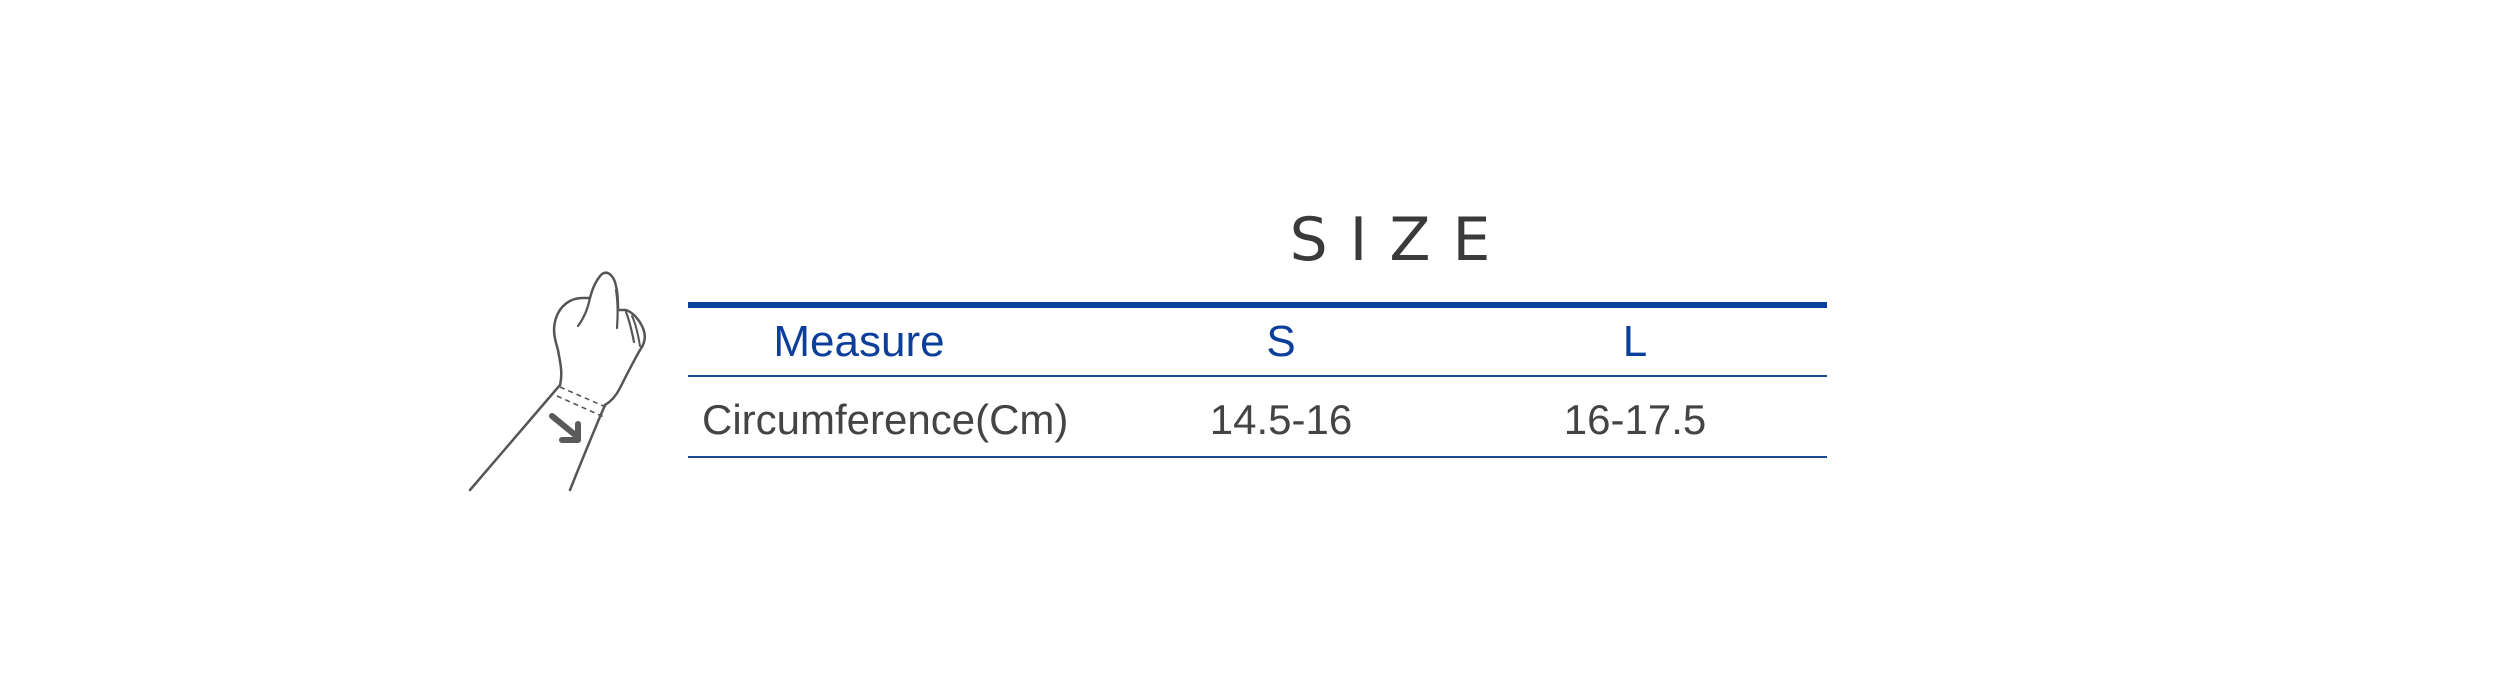 The width and height of the screenshot is (2499, 675). I want to click on table-bottom-rule, so click(1257, 457).